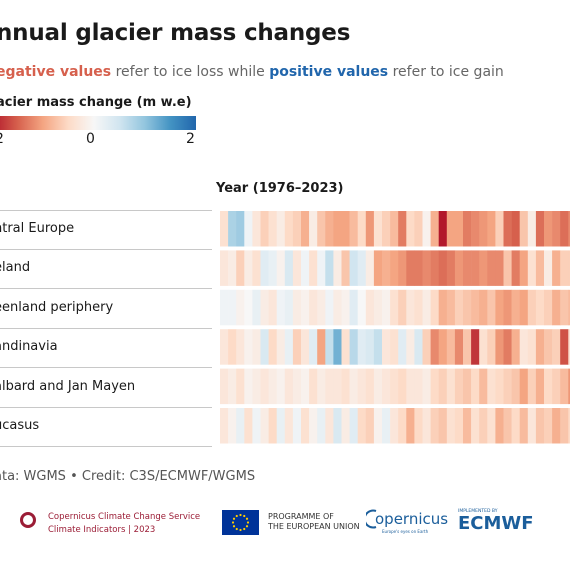 Image resolution: width=570 pixels, height=570 pixels. What do you see at coordinates (90, 139) in the screenshot?
I see `colorbar-tick-zero: 0` at bounding box center [90, 139].